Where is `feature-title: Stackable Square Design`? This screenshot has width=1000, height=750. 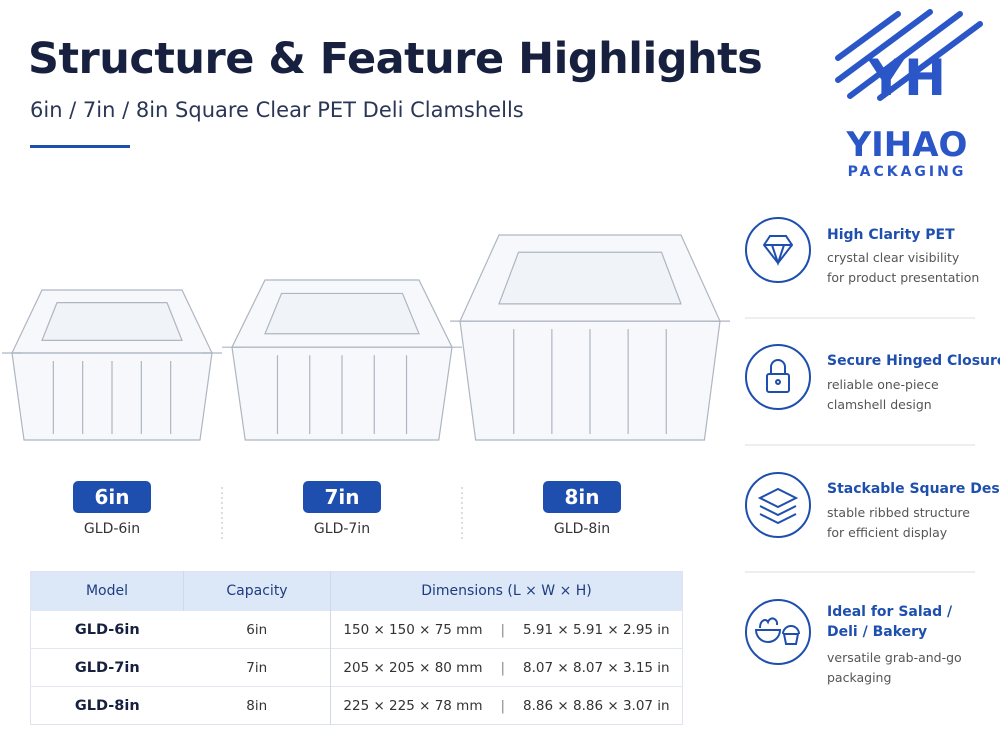 feature-title: Stackable Square Design is located at coordinates (913, 489).